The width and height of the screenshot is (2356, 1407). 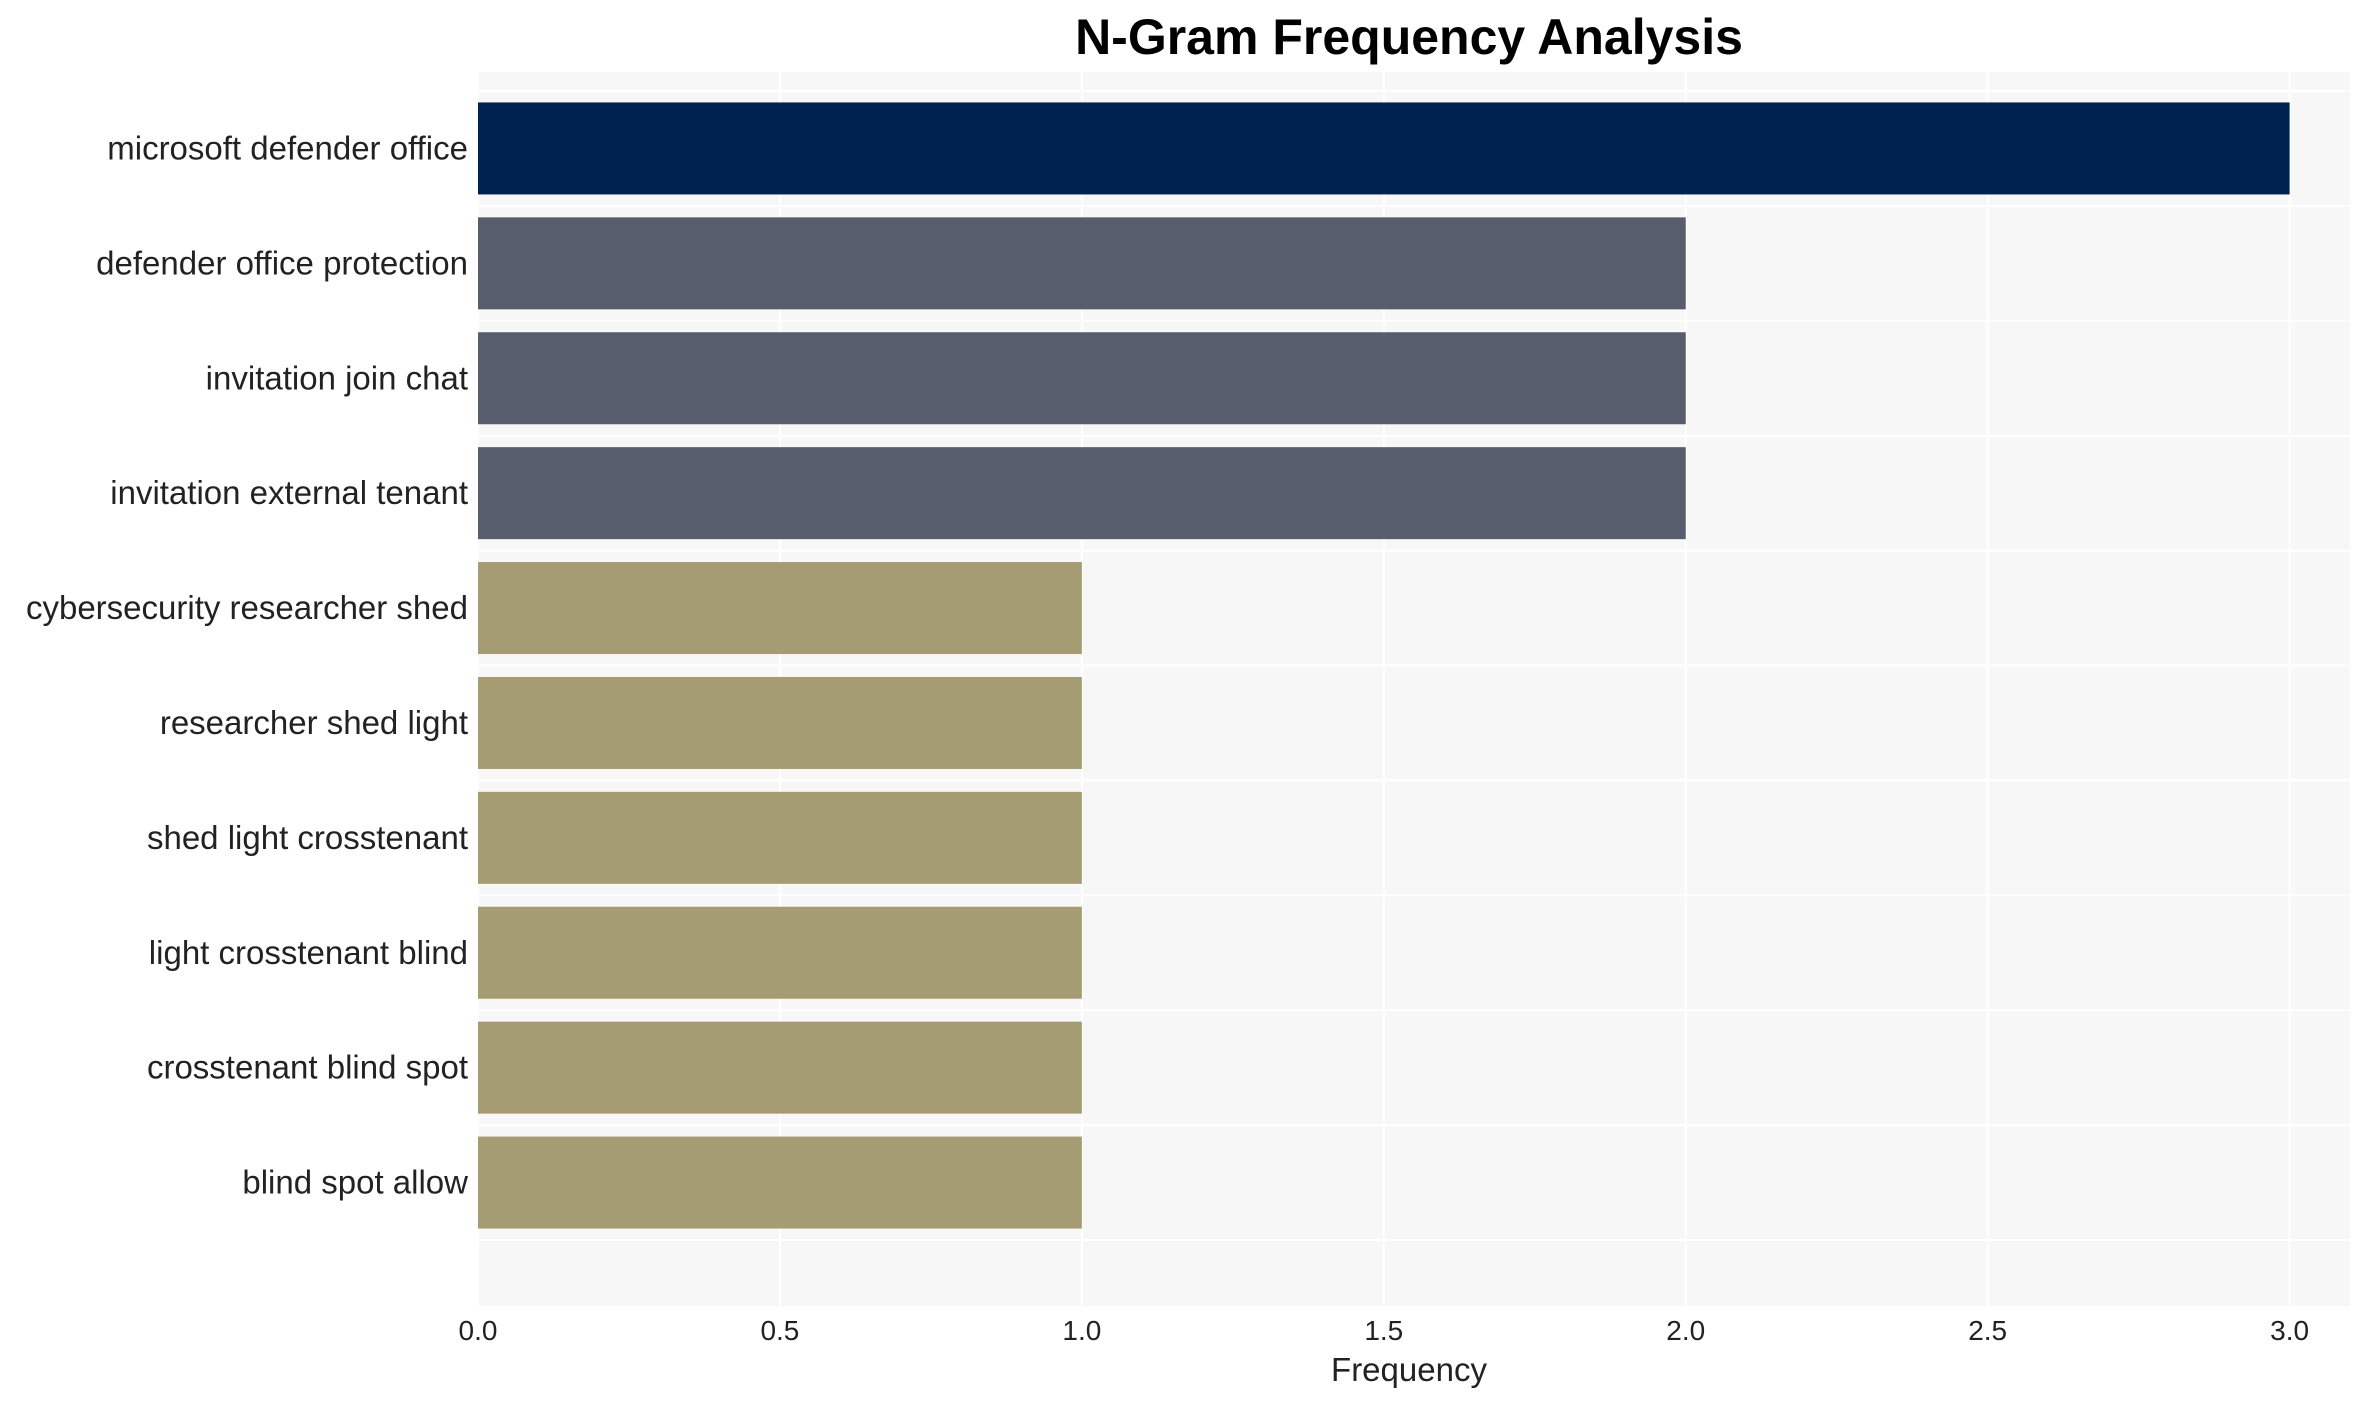 I want to click on y-tick-label: cybersecurity researcher shed, so click(x=247, y=607).